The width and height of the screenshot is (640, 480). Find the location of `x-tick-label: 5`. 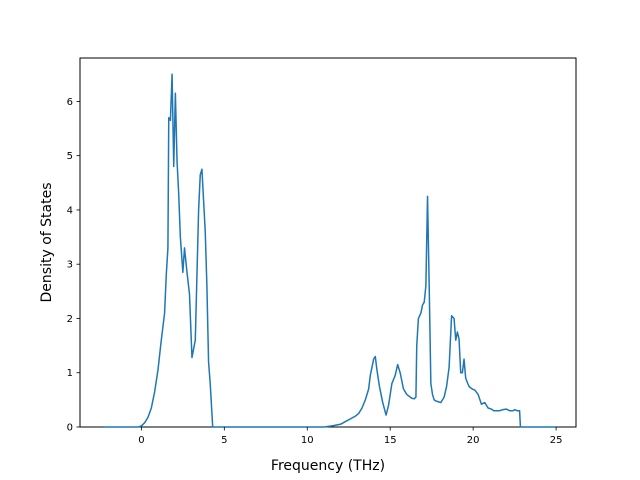

x-tick-label: 5 is located at coordinates (224, 440).